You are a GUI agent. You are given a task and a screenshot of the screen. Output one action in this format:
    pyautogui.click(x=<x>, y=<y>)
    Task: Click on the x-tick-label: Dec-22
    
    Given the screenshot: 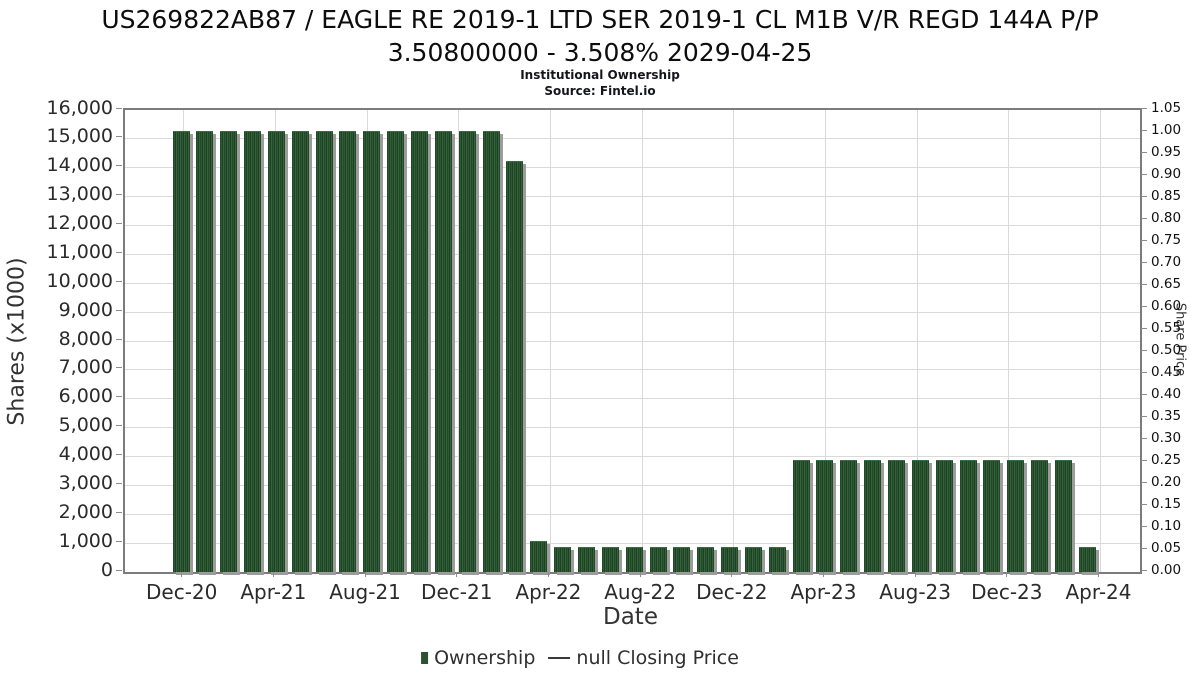 What is the action you would take?
    pyautogui.click(x=732, y=592)
    